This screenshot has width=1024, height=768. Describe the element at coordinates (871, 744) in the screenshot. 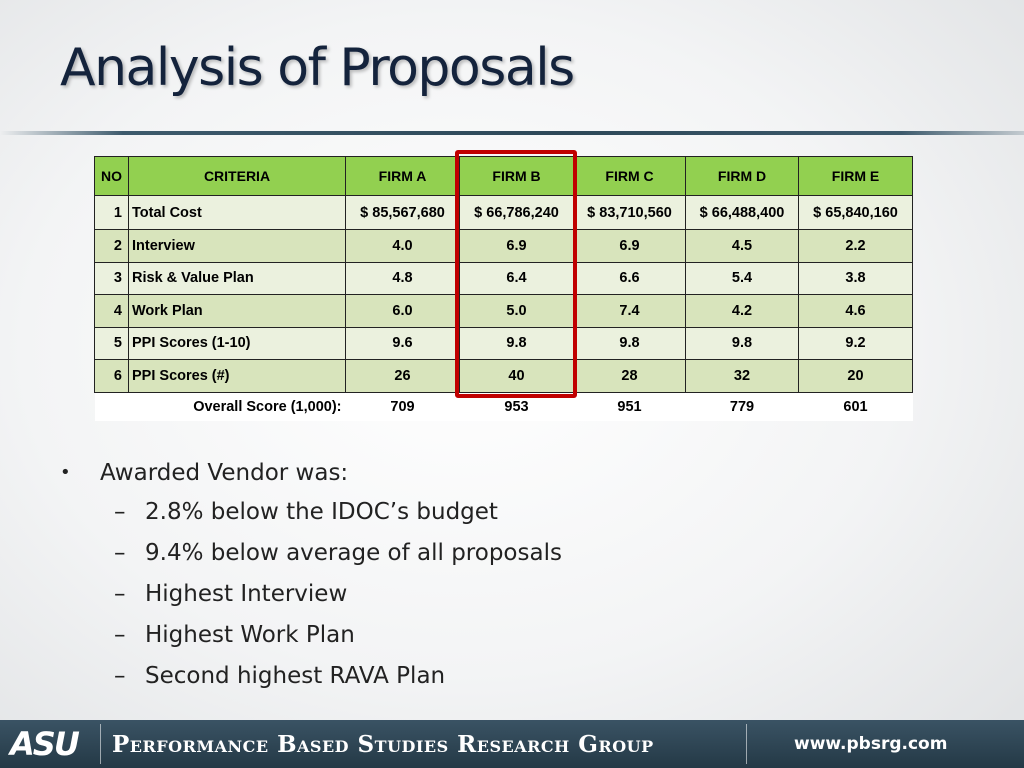

I see `website-link: www.pbsrg.com` at that location.